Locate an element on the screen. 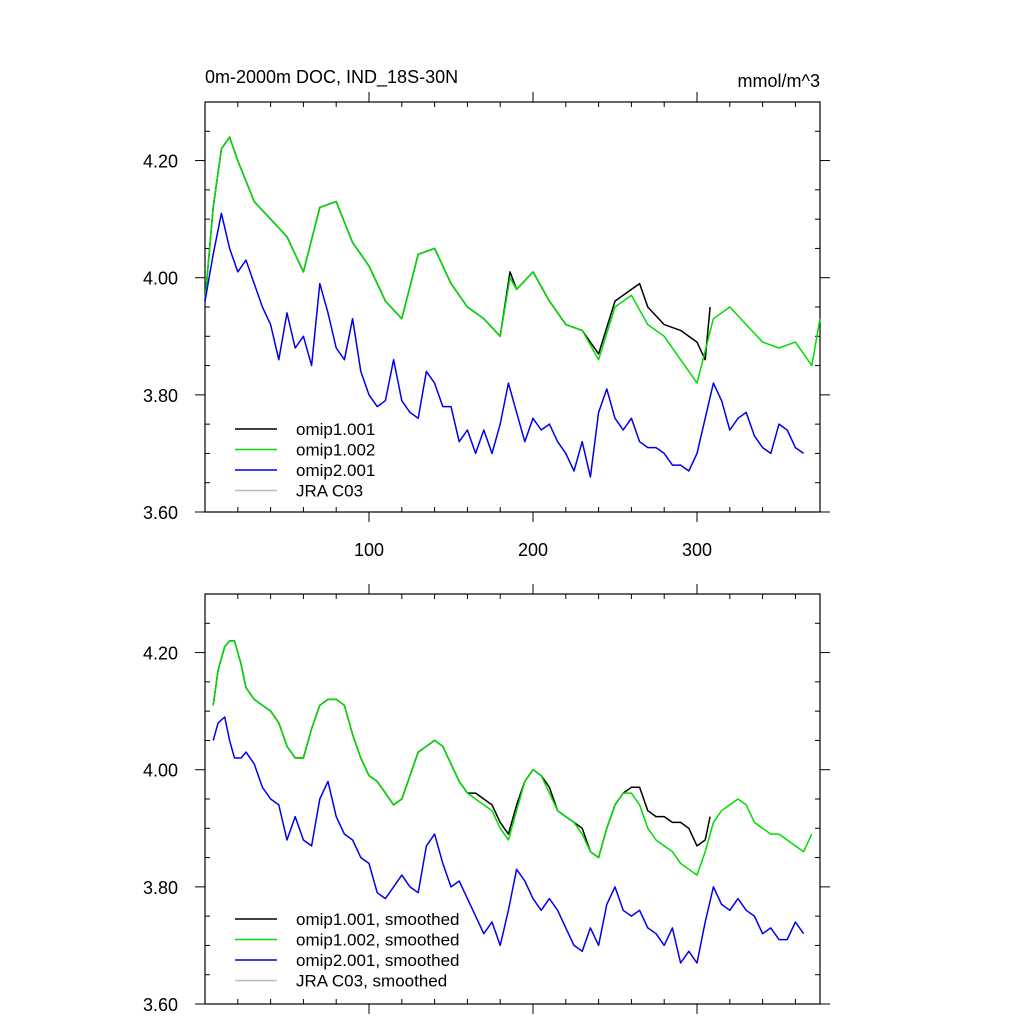  top-legend-label-1: omip1.002 is located at coordinates (335, 450).